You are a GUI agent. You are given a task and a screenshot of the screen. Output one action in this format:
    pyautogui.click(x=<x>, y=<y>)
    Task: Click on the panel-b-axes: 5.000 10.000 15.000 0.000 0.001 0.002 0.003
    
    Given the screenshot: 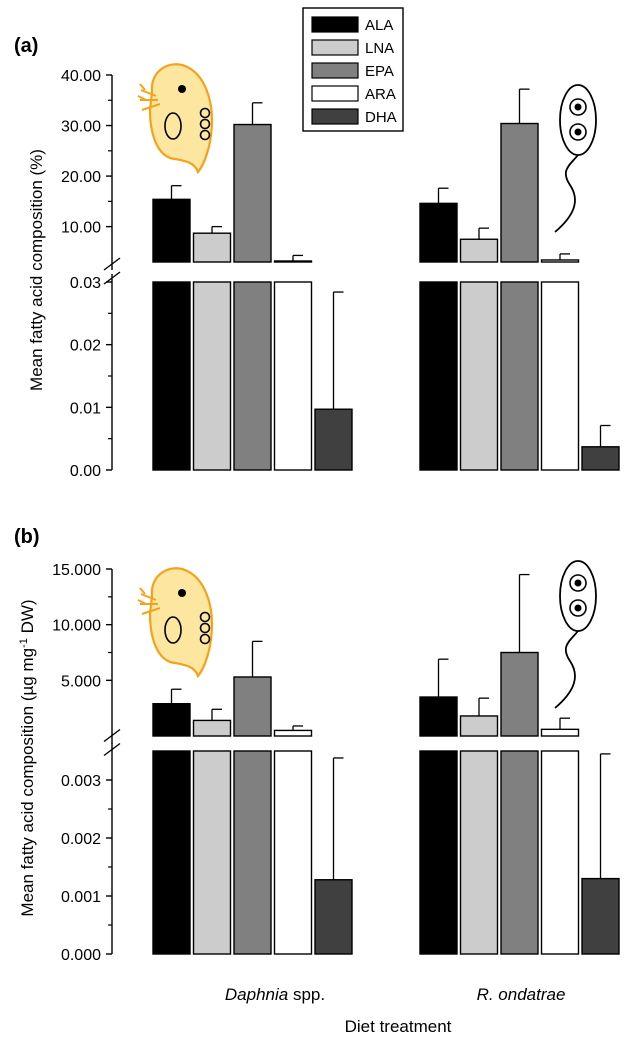 What is the action you would take?
    pyautogui.click(x=86, y=763)
    